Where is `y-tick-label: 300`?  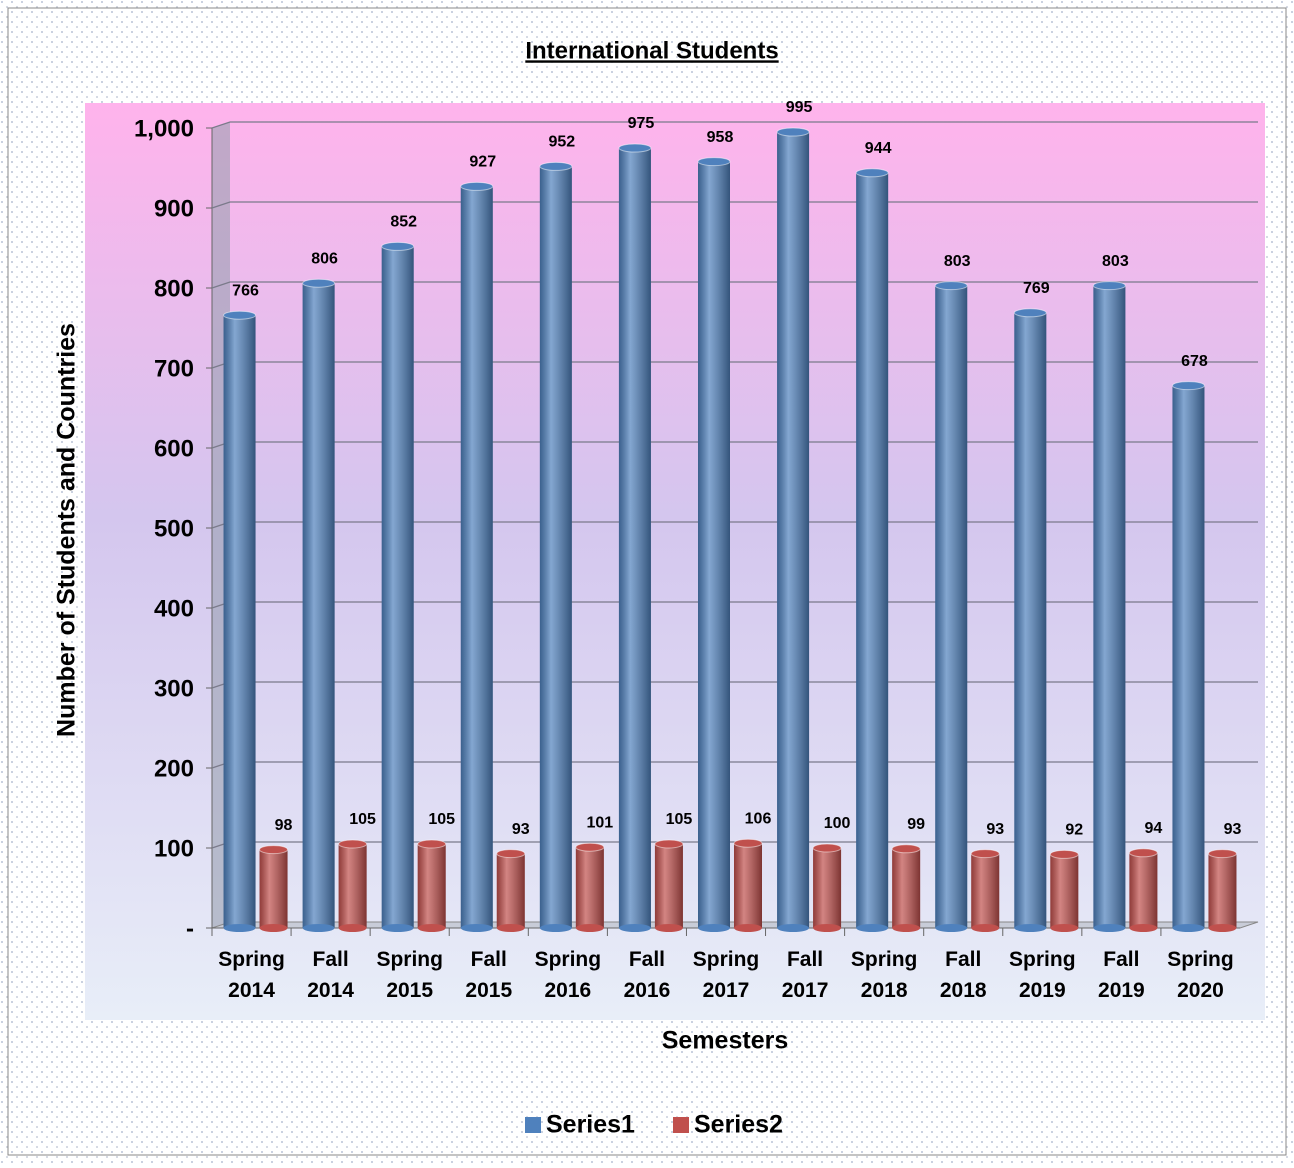 y-tick-label: 300 is located at coordinates (174, 688).